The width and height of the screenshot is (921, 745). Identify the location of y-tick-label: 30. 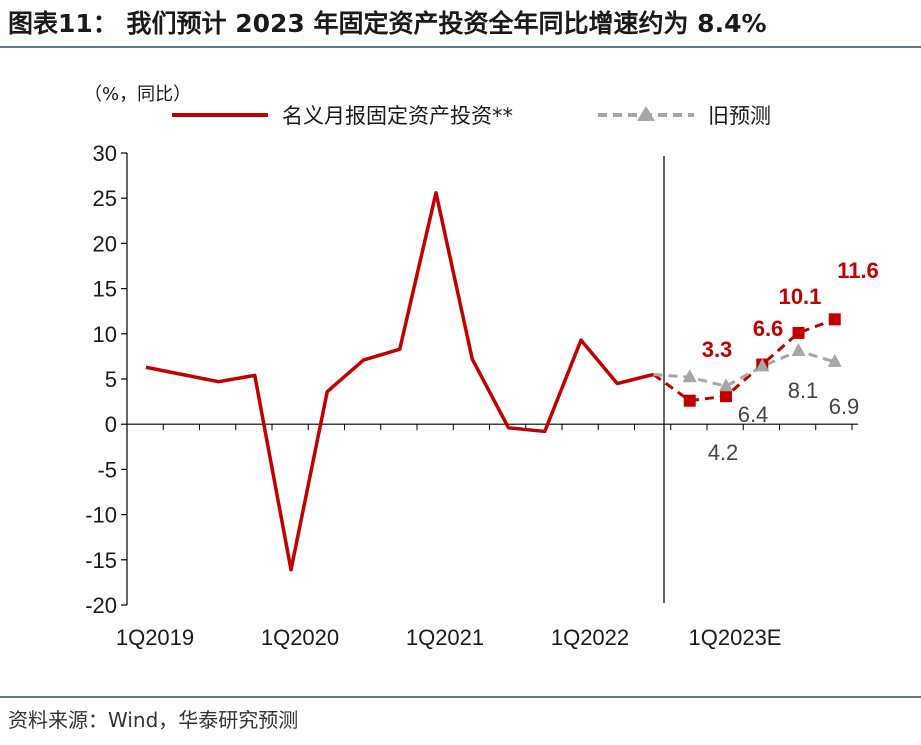
(105, 153).